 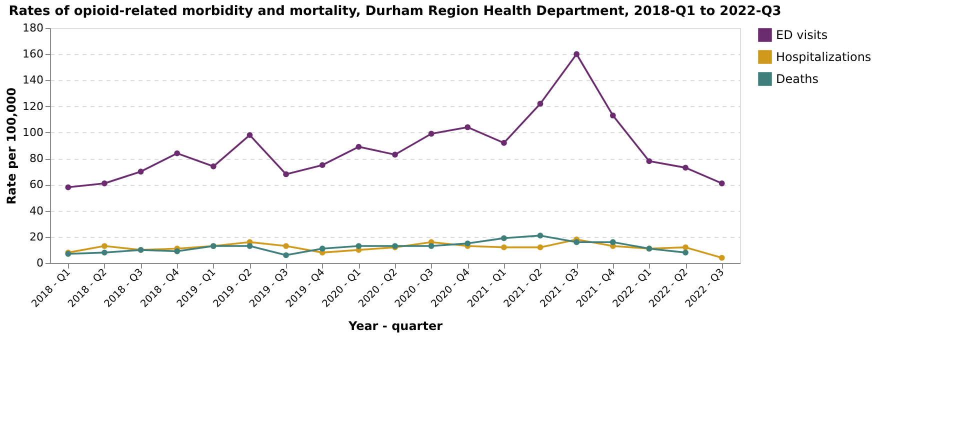 What do you see at coordinates (40, 263) in the screenshot?
I see `y-tick-label: 0` at bounding box center [40, 263].